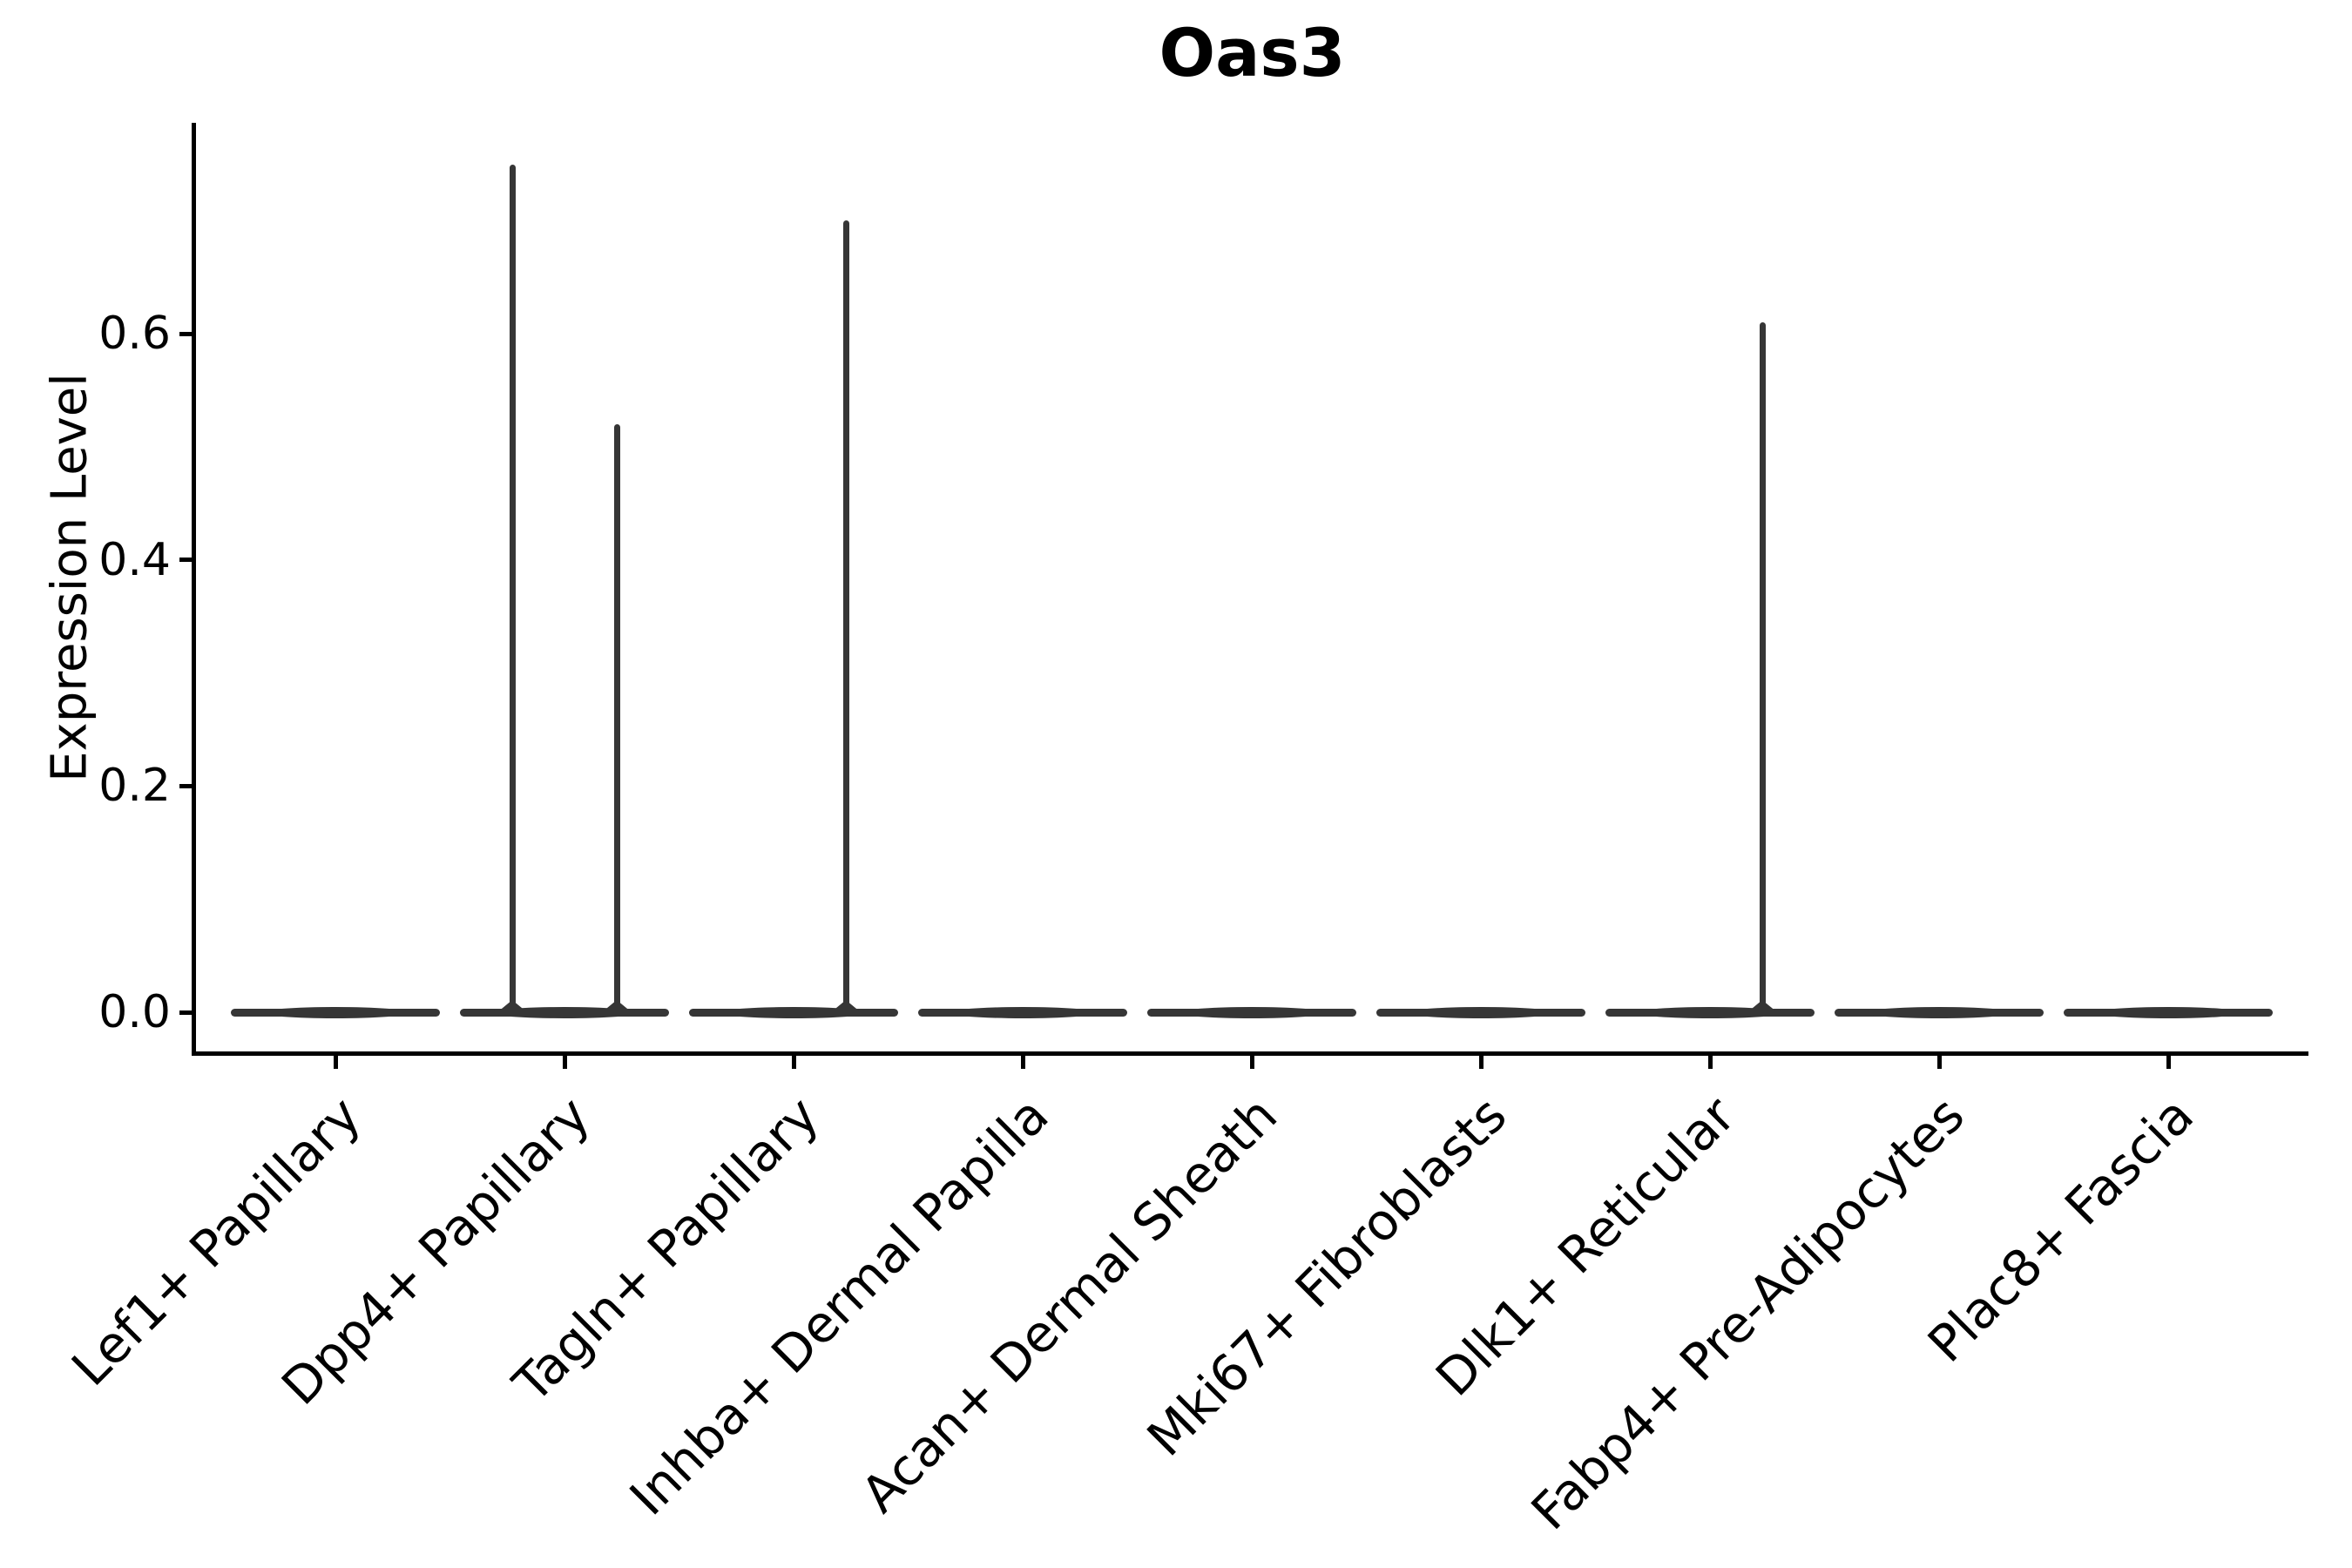 This screenshot has height=1568, width=2352. I want to click on y-tick-label: 0.6, so click(134, 334).